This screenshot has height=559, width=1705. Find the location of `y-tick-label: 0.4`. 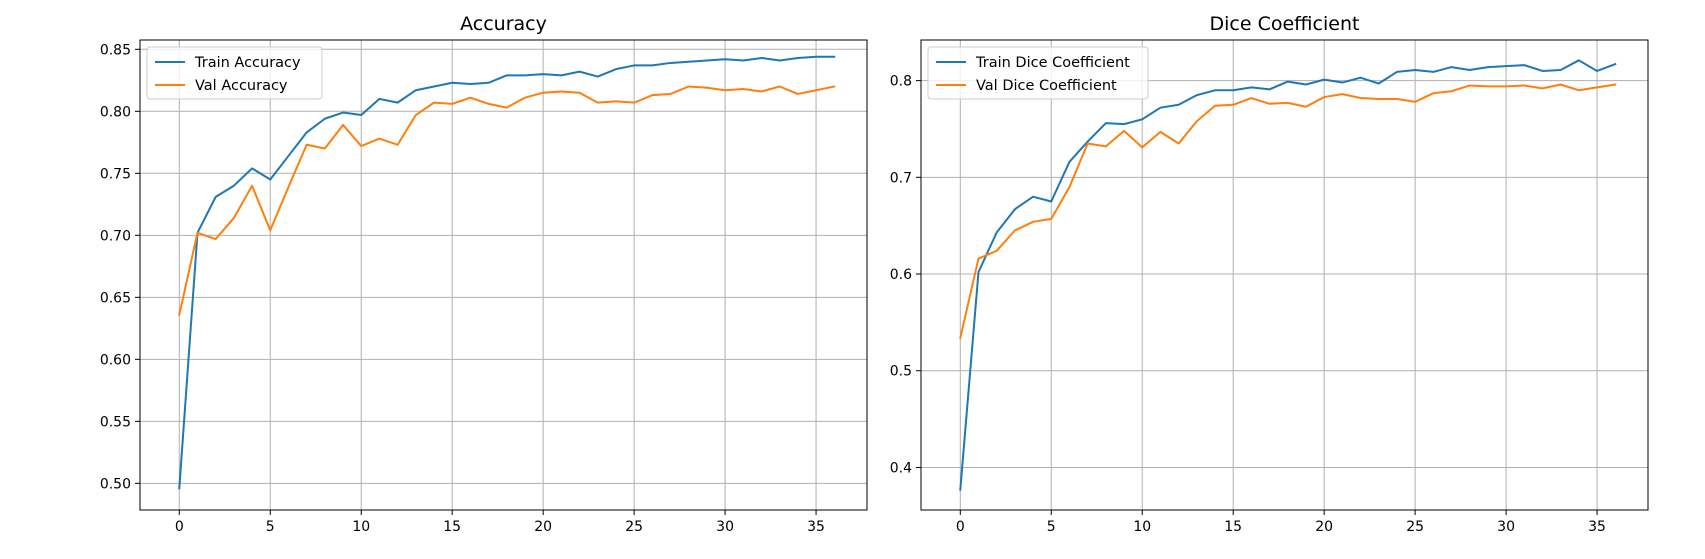

y-tick-label: 0.4 is located at coordinates (901, 468).